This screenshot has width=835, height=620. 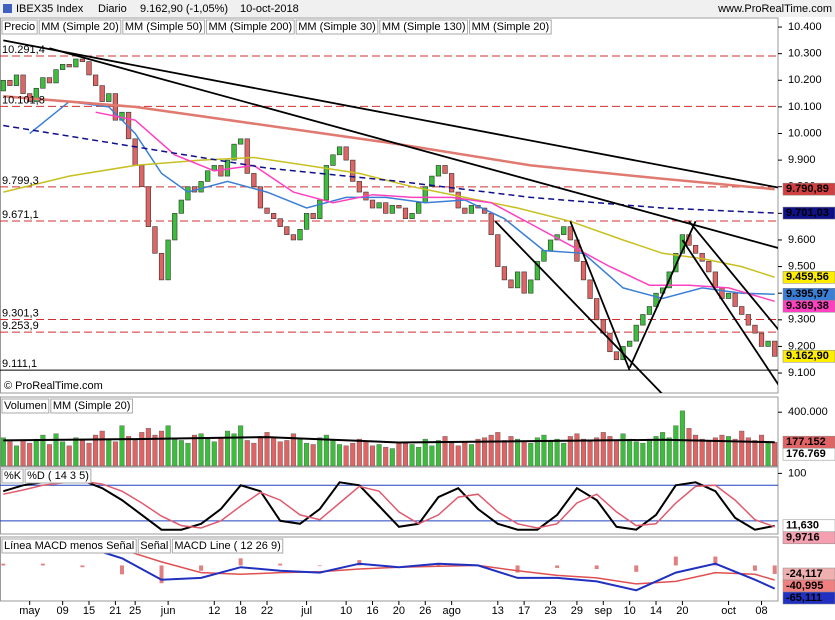 I want to click on trendline, so click(x=733, y=275).